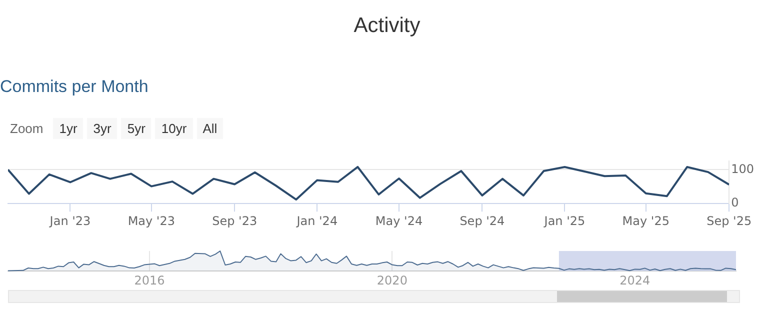 Image resolution: width=774 pixels, height=320 pixels. What do you see at coordinates (69, 221) in the screenshot?
I see `x-tick-label: Jan '23` at bounding box center [69, 221].